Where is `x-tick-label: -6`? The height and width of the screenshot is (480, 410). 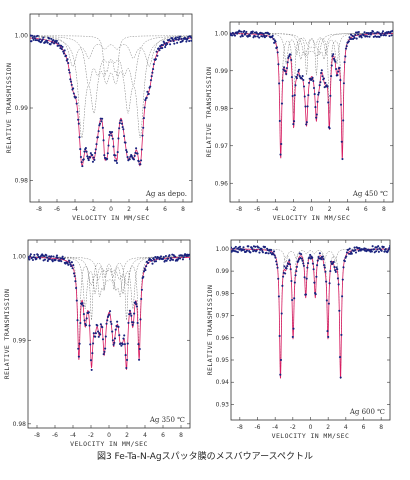 x-tick-label: -6 is located at coordinates (57, 209).